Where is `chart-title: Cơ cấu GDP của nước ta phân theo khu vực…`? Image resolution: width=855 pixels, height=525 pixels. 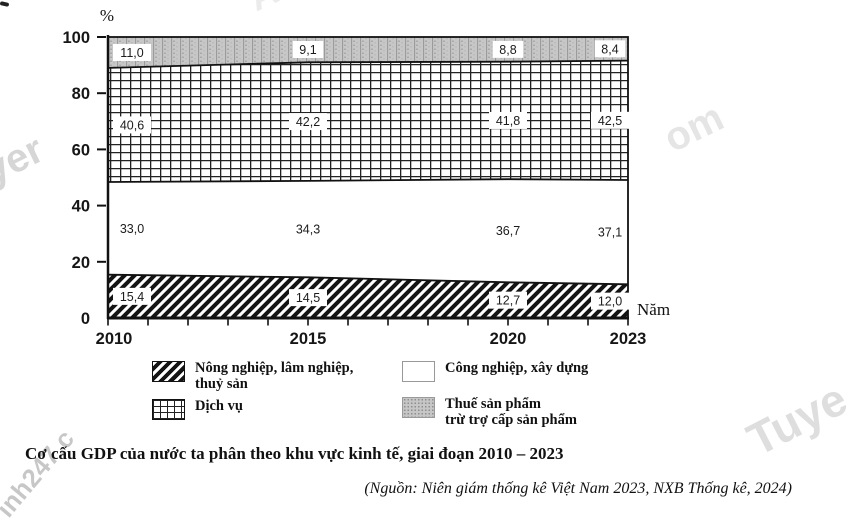
chart-title: Cơ cấu GDP của nước ta phân theo khu vực… is located at coordinates (294, 453).